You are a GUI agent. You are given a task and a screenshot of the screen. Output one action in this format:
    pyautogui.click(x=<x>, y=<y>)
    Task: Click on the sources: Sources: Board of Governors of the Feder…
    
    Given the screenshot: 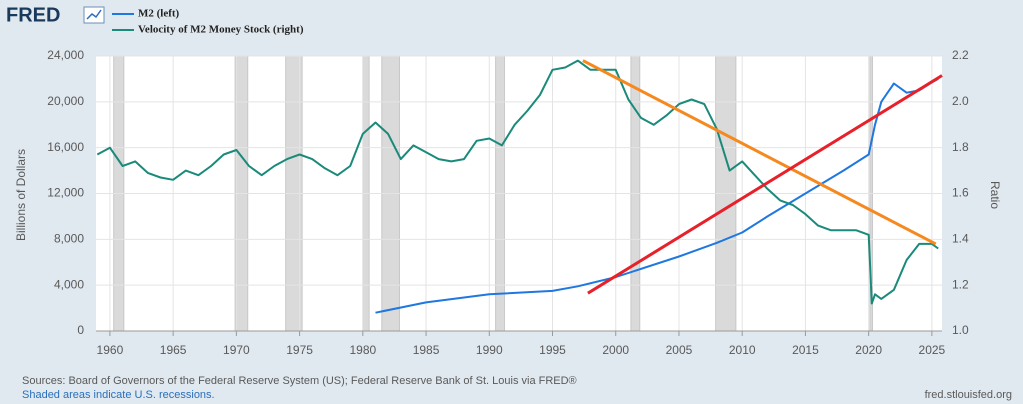 What is the action you would take?
    pyautogui.click(x=299, y=381)
    